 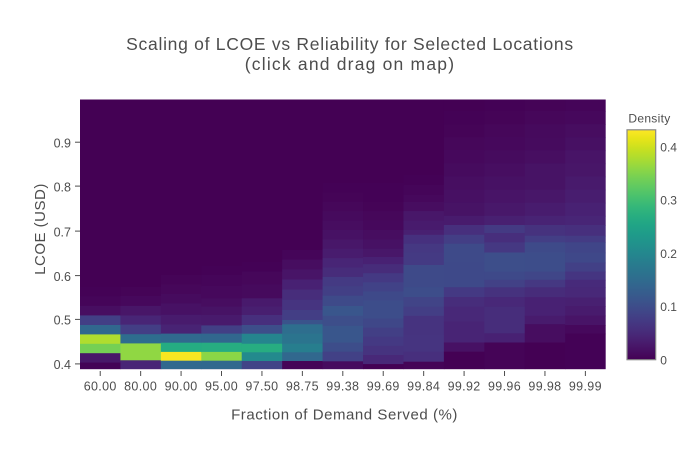 I want to click on svg-text: 0.1, so click(x=668, y=307).